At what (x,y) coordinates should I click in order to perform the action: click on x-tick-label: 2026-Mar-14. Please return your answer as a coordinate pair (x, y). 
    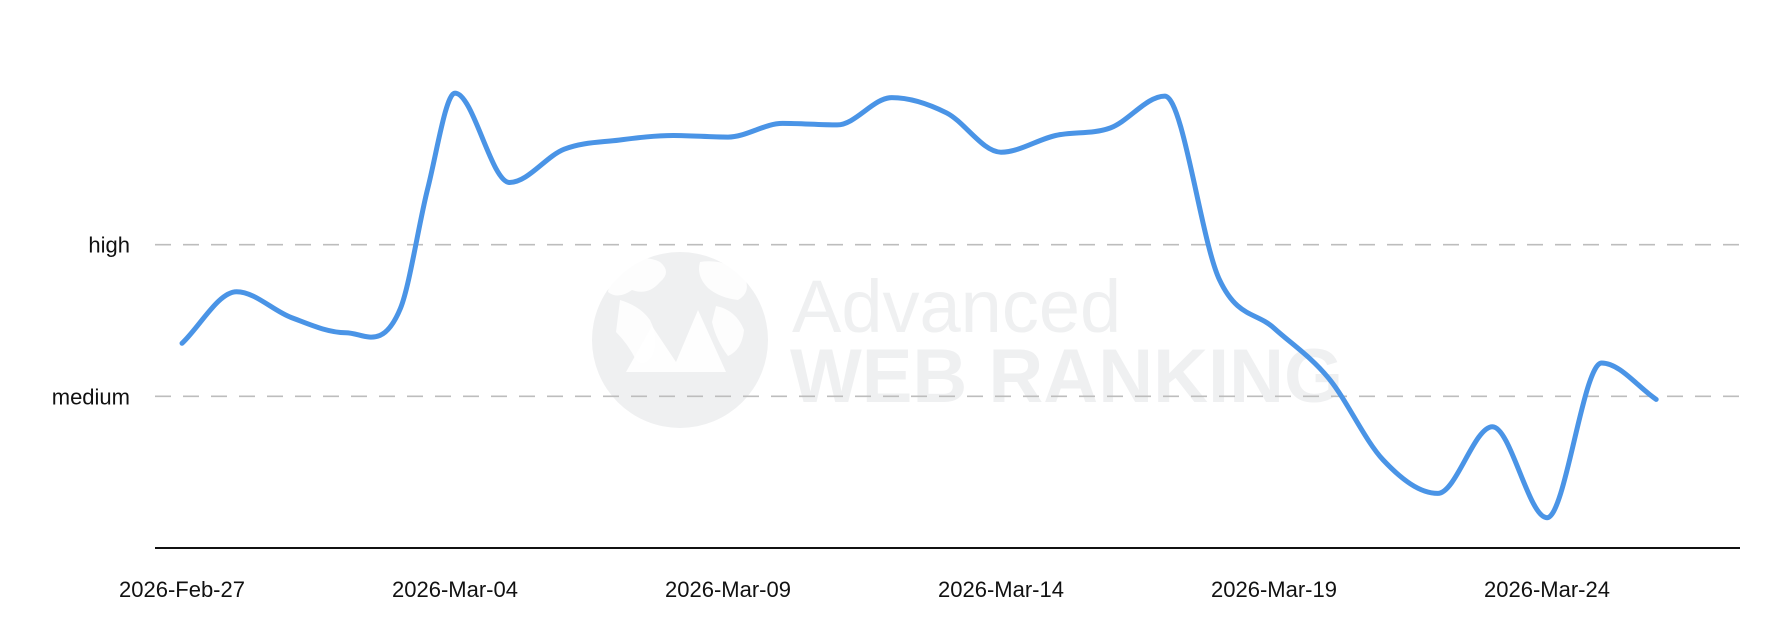
    Looking at the image, I should click on (1001, 589).